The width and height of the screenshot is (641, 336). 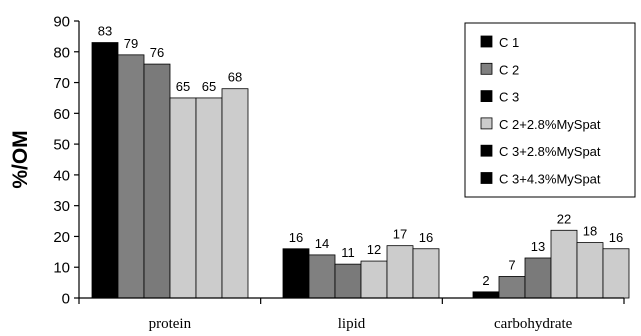 What do you see at coordinates (351, 314) in the screenshot?
I see `x-axis: protein lipid carbohydrate` at bounding box center [351, 314].